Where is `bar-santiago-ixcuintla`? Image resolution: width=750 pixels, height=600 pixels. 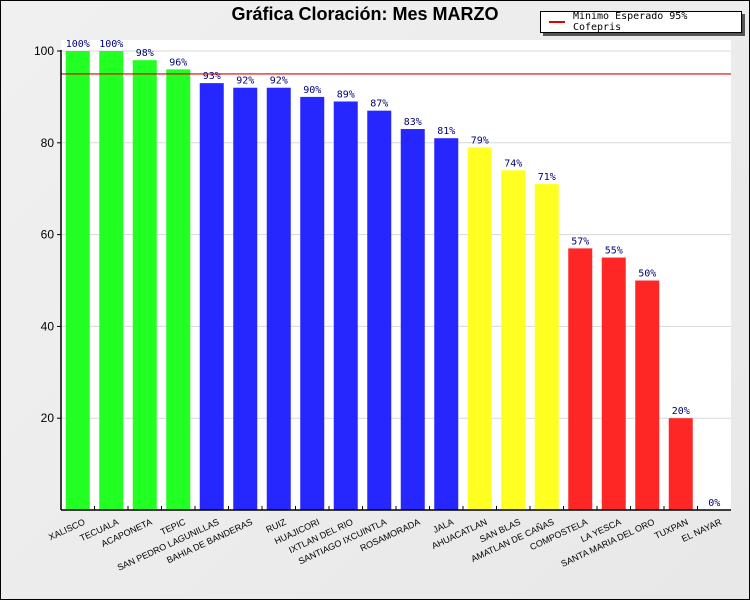
bar-santiago-ixcuintla is located at coordinates (379, 310).